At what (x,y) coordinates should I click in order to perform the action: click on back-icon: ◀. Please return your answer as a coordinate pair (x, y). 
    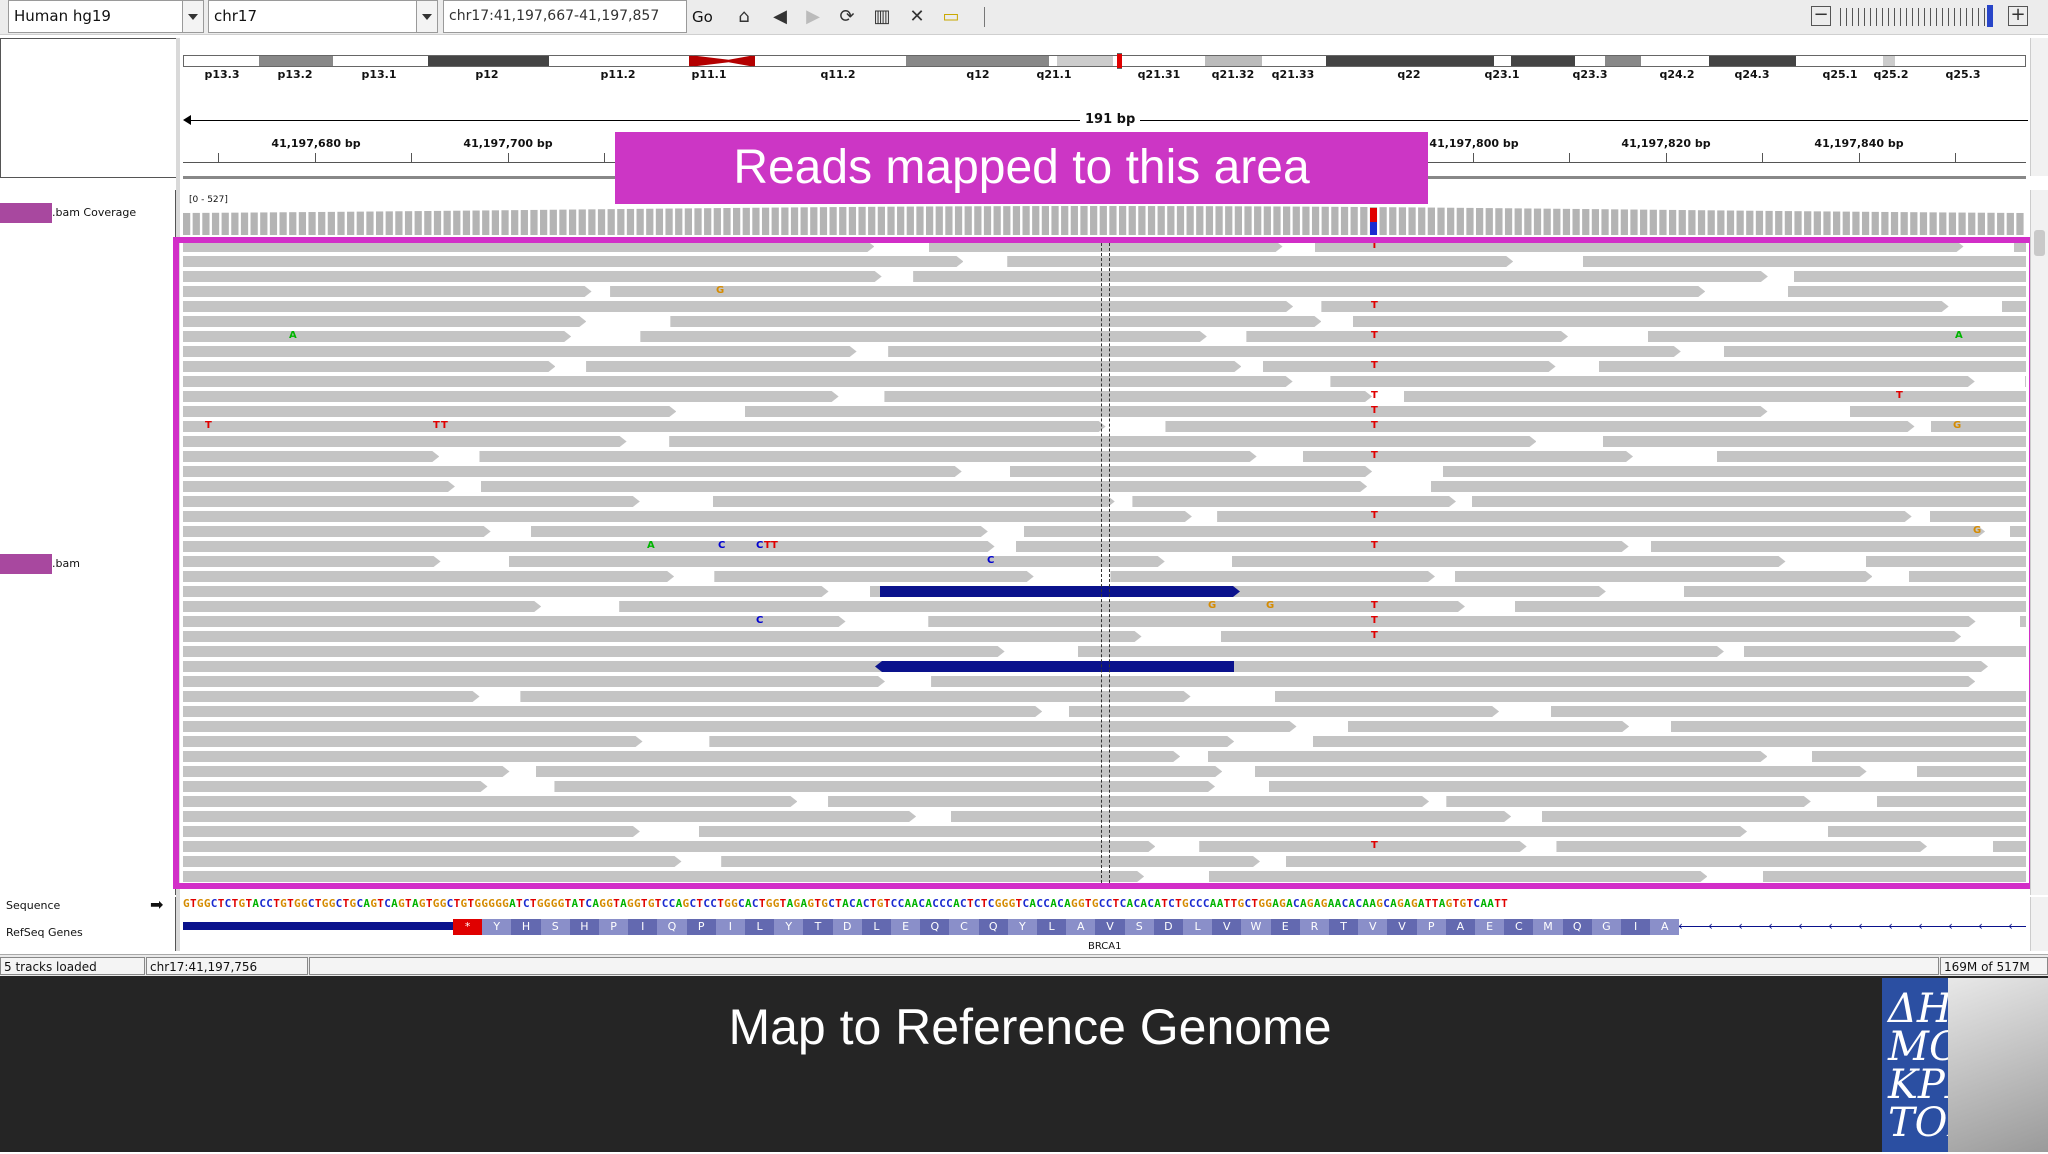
    Looking at the image, I should click on (780, 16).